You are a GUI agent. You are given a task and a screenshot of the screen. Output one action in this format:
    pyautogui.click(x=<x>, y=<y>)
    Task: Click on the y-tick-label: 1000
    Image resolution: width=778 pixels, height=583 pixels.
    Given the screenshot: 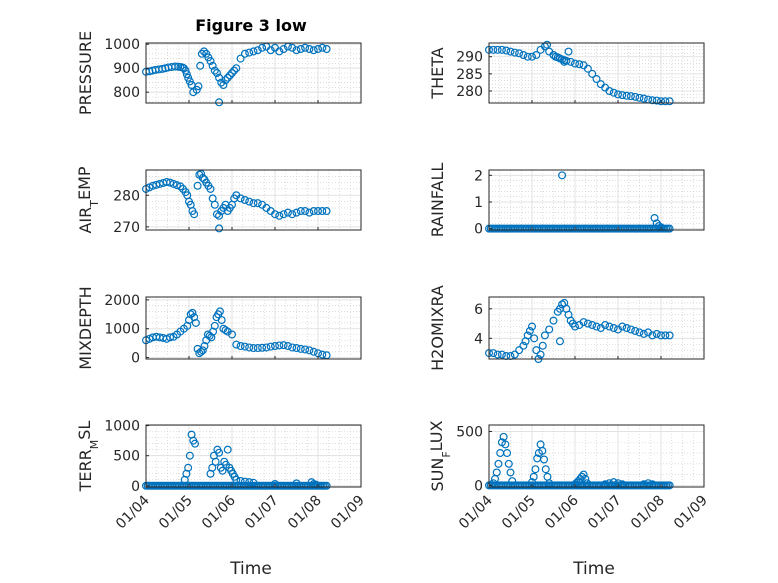 What is the action you would take?
    pyautogui.click(x=122, y=45)
    